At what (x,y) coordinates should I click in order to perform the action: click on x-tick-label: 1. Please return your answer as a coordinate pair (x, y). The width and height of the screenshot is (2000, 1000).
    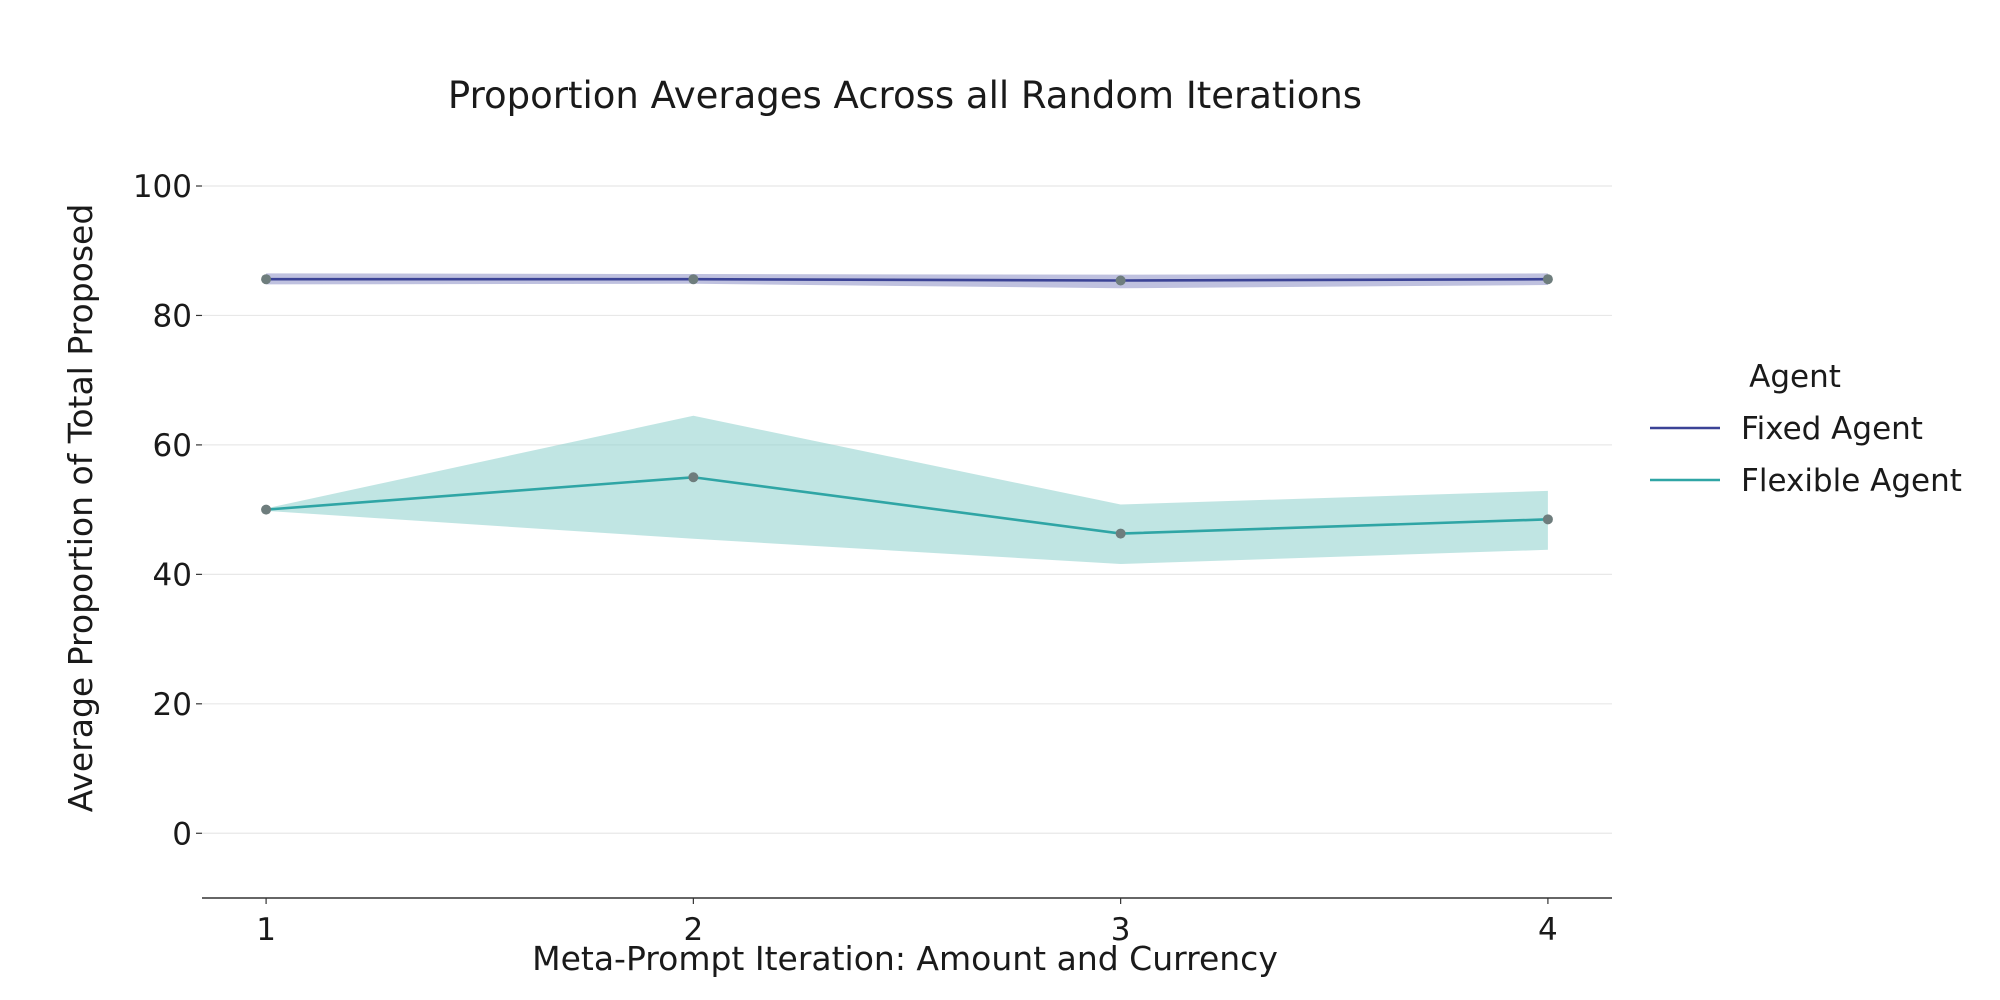
    Looking at the image, I should click on (266, 930).